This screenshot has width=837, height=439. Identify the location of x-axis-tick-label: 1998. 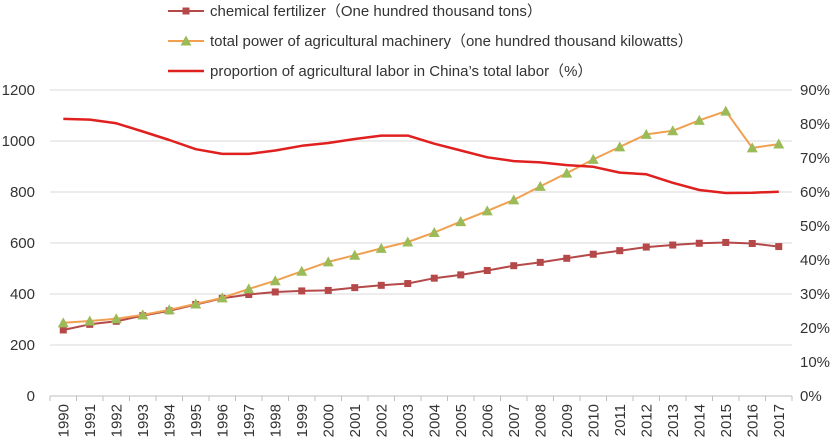
(275, 420).